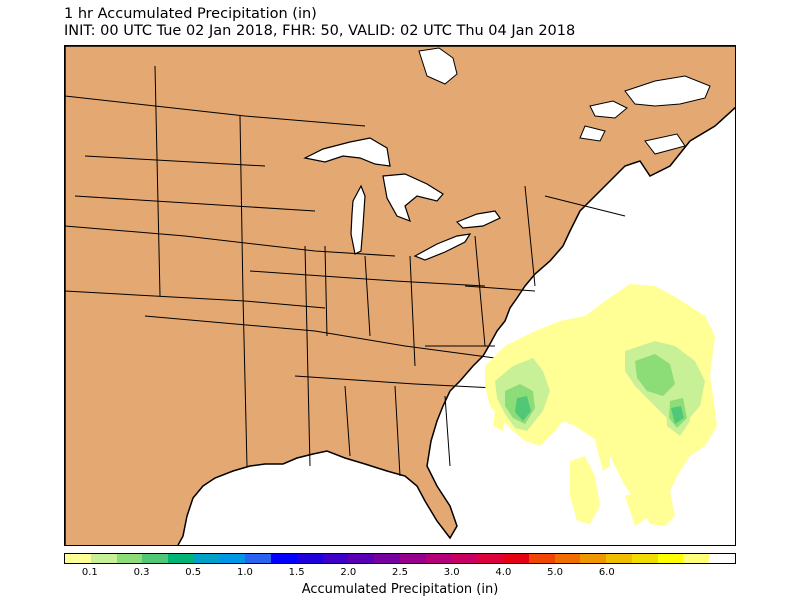 The width and height of the screenshot is (800, 600). Describe the element at coordinates (564, 101) in the screenshot. I see `canadian-waters` at that location.